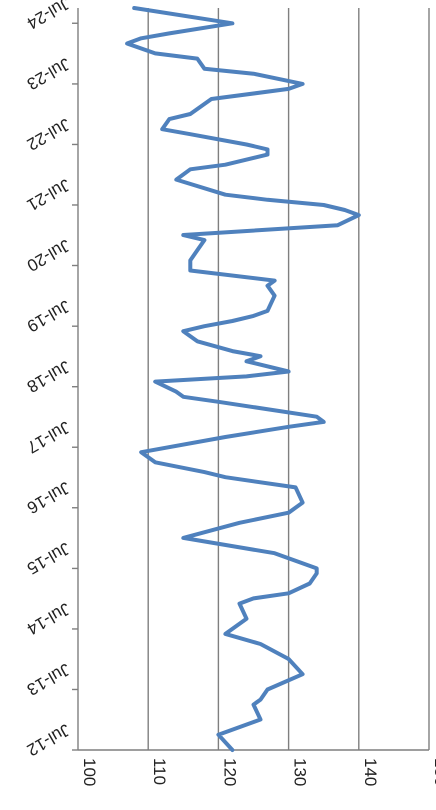 This screenshot has height=810, width=436. I want to click on time-tick-label: Jul-12, so click(49, 740).